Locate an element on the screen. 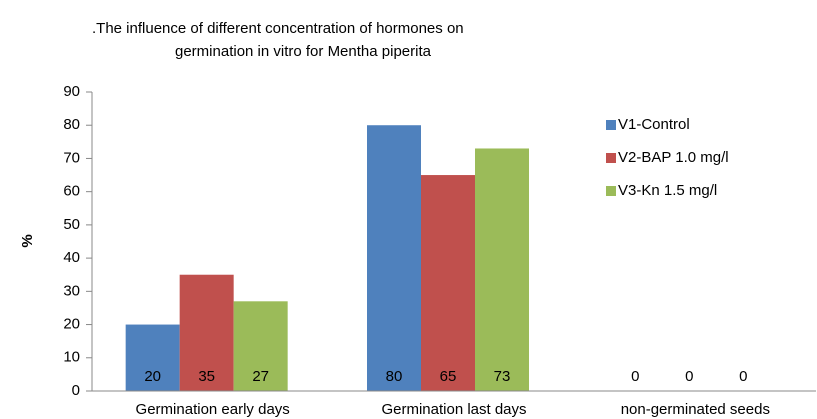 The height and width of the screenshot is (419, 817). chart-title: germination in vitro for Mentha piperita is located at coordinates (303, 51).